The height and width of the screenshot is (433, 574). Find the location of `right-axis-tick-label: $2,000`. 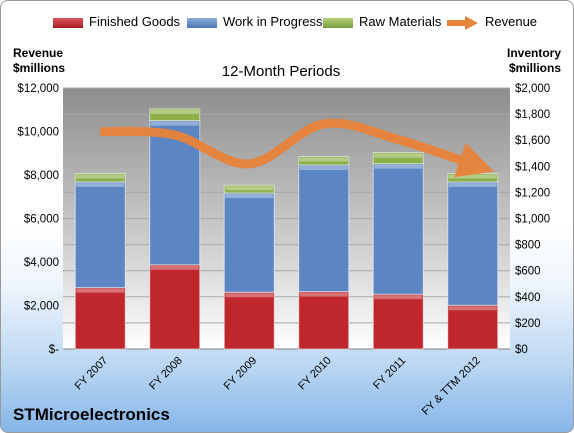

right-axis-tick-label: $2,000 is located at coordinates (532, 89).